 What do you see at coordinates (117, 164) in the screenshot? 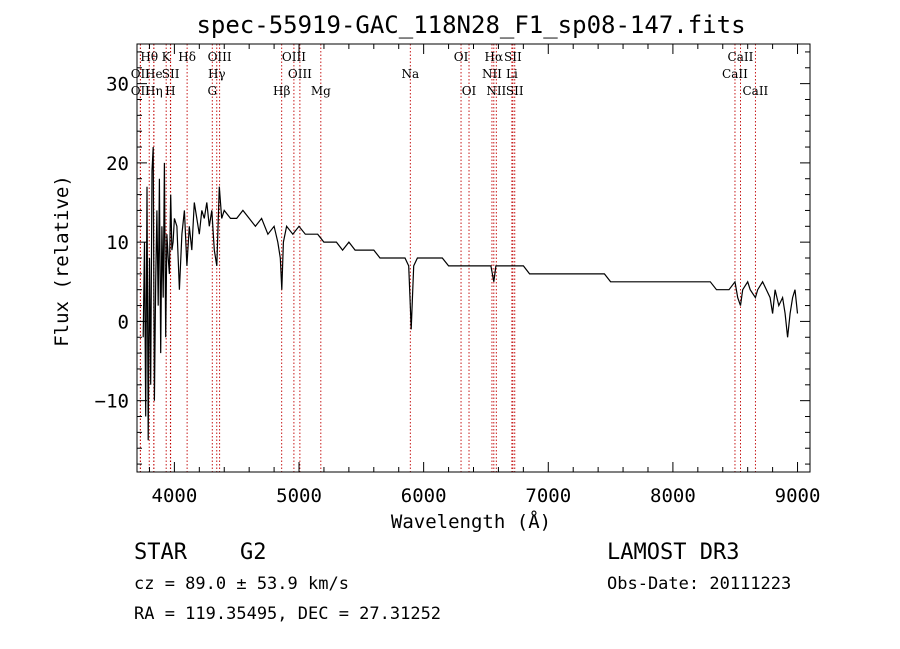
I see `y-tick-label-3: 20` at bounding box center [117, 164].